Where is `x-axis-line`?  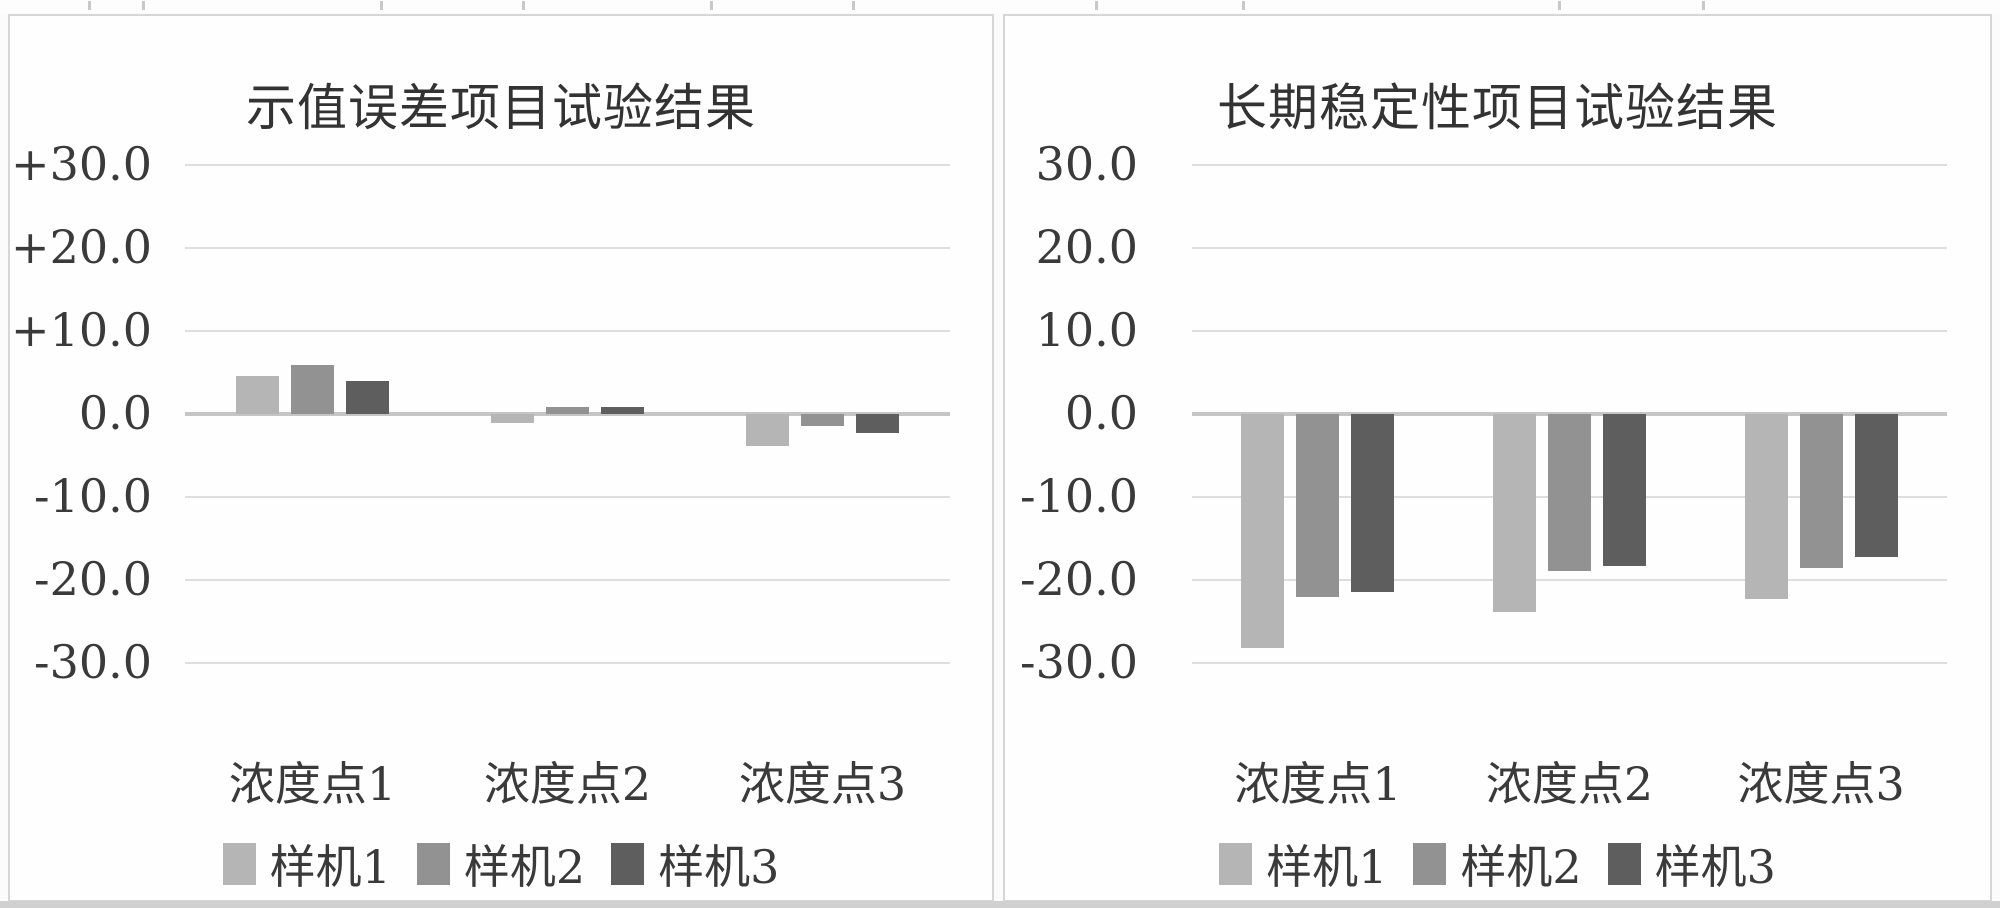 x-axis-line is located at coordinates (567, 414).